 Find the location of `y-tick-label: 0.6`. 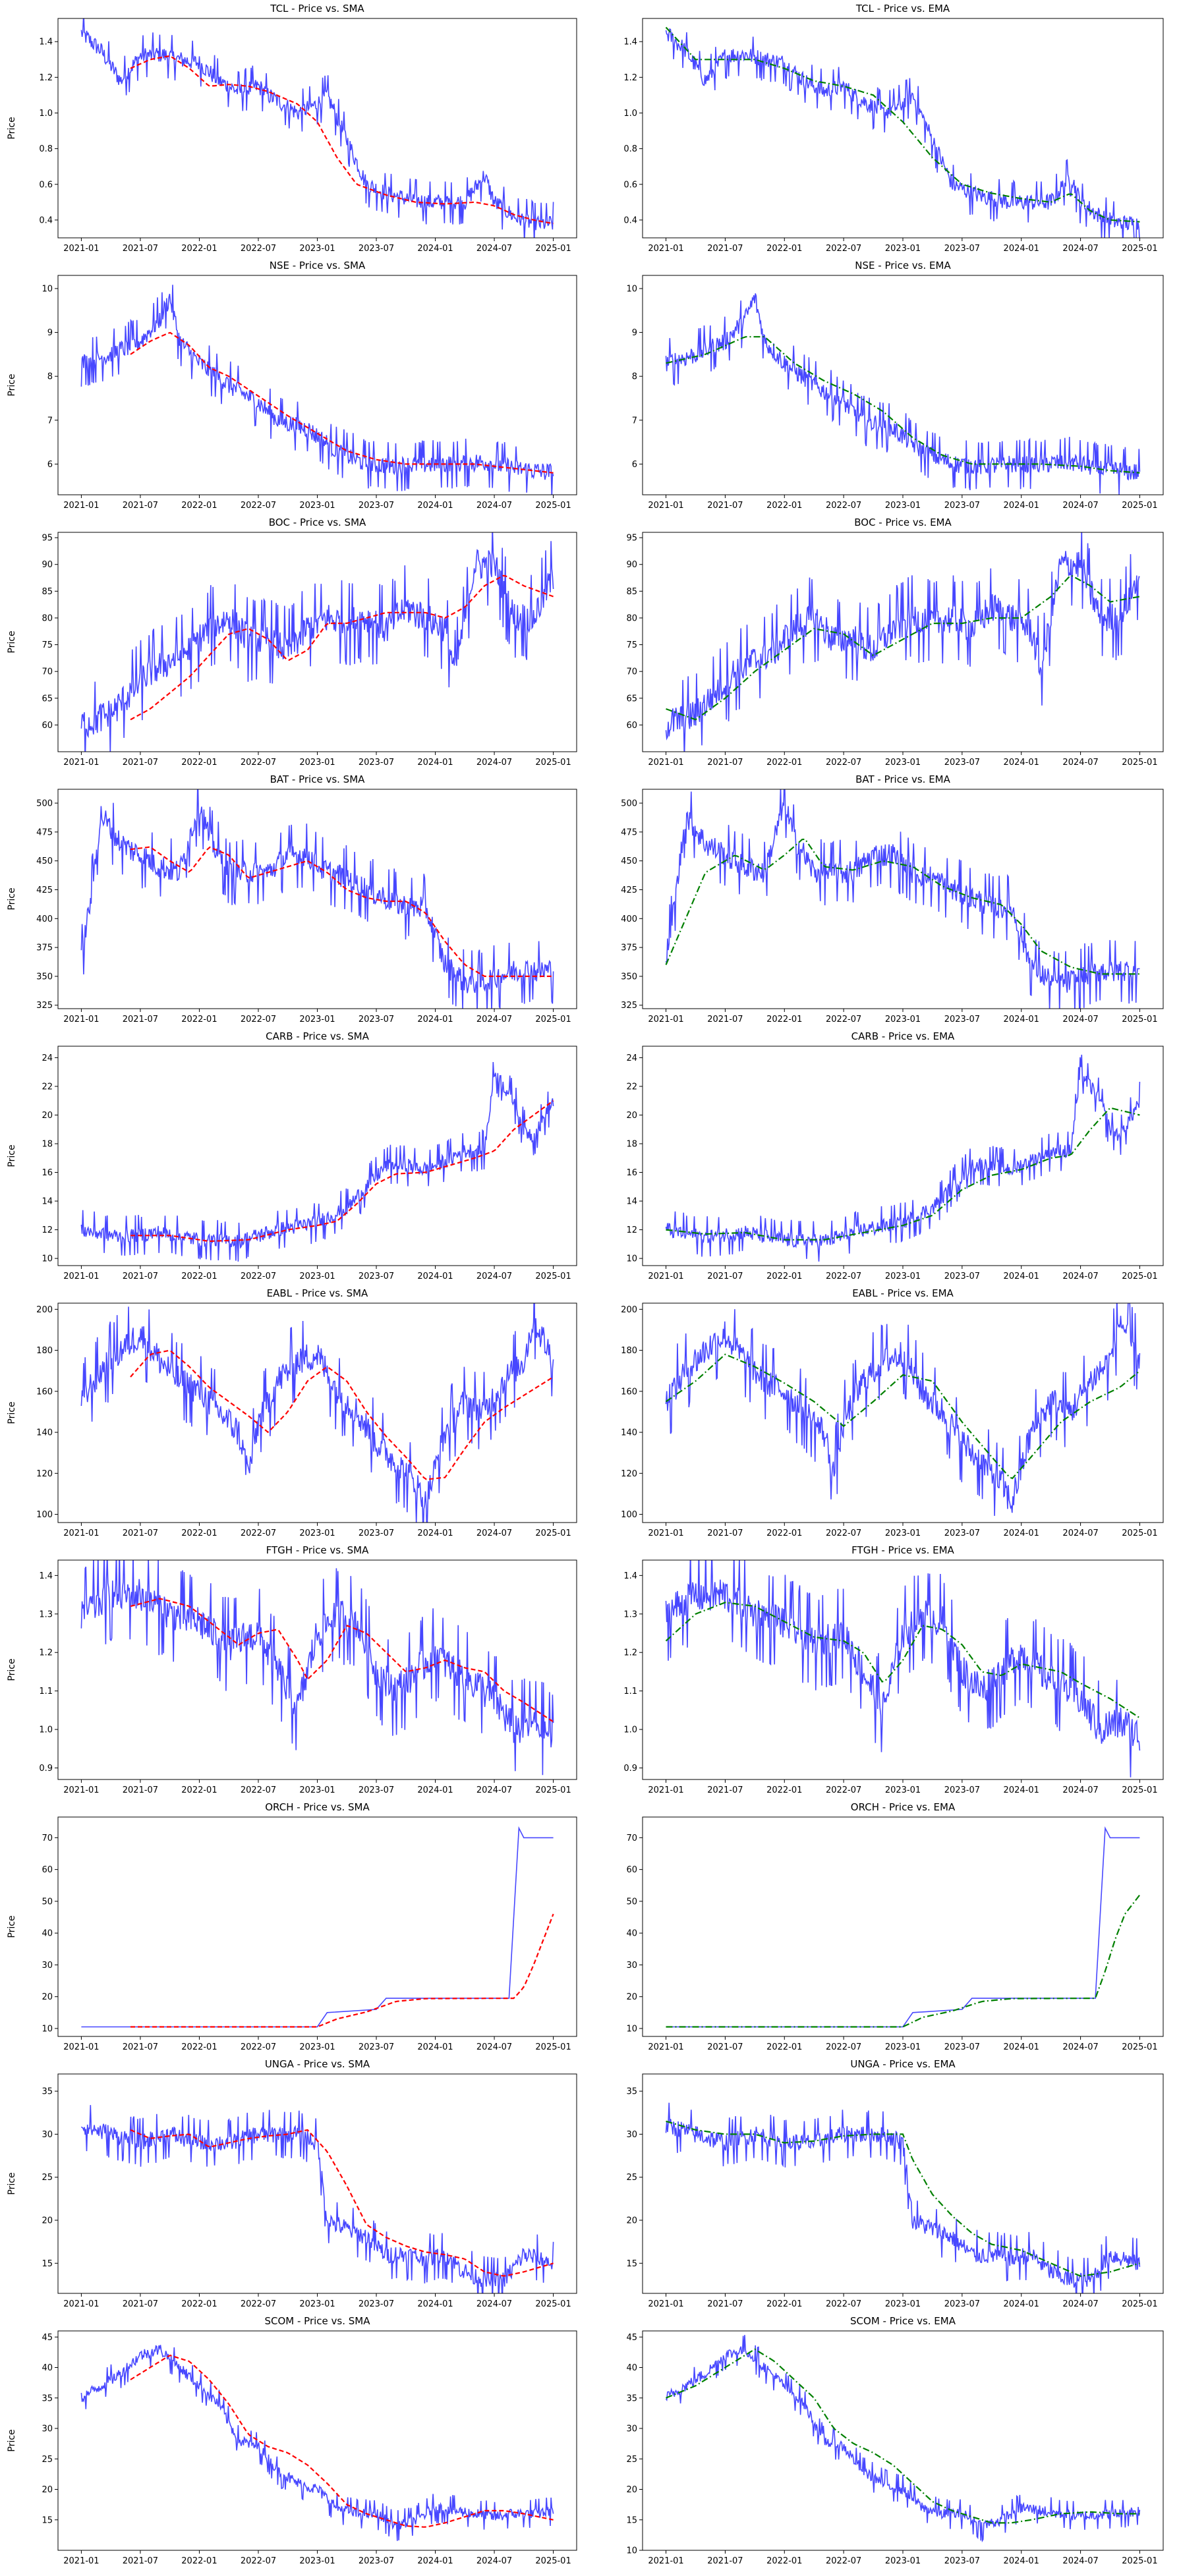

y-tick-label: 0.6 is located at coordinates (46, 185).